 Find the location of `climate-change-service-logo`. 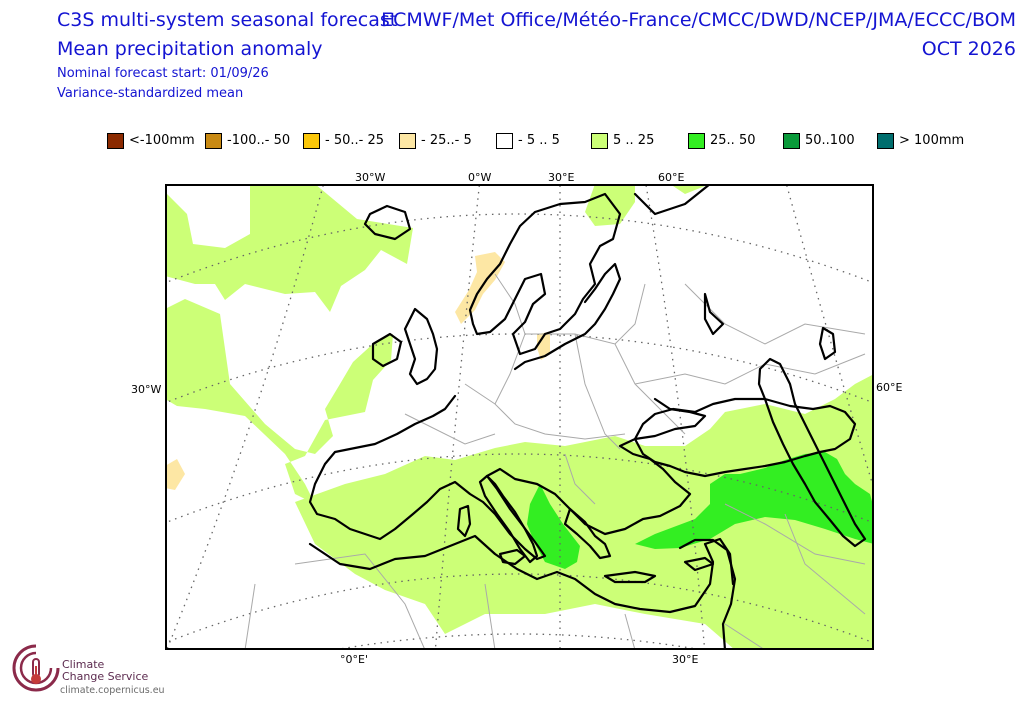

climate-change-service-logo is located at coordinates (36, 668).